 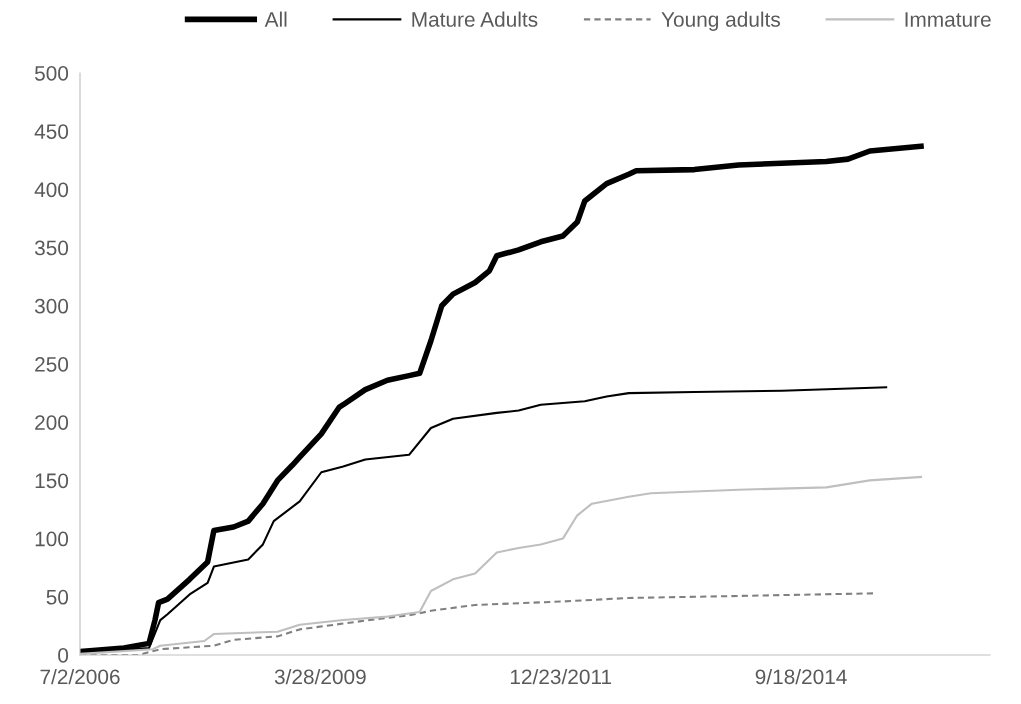 I want to click on y-tick-label: 0, so click(x=63, y=655).